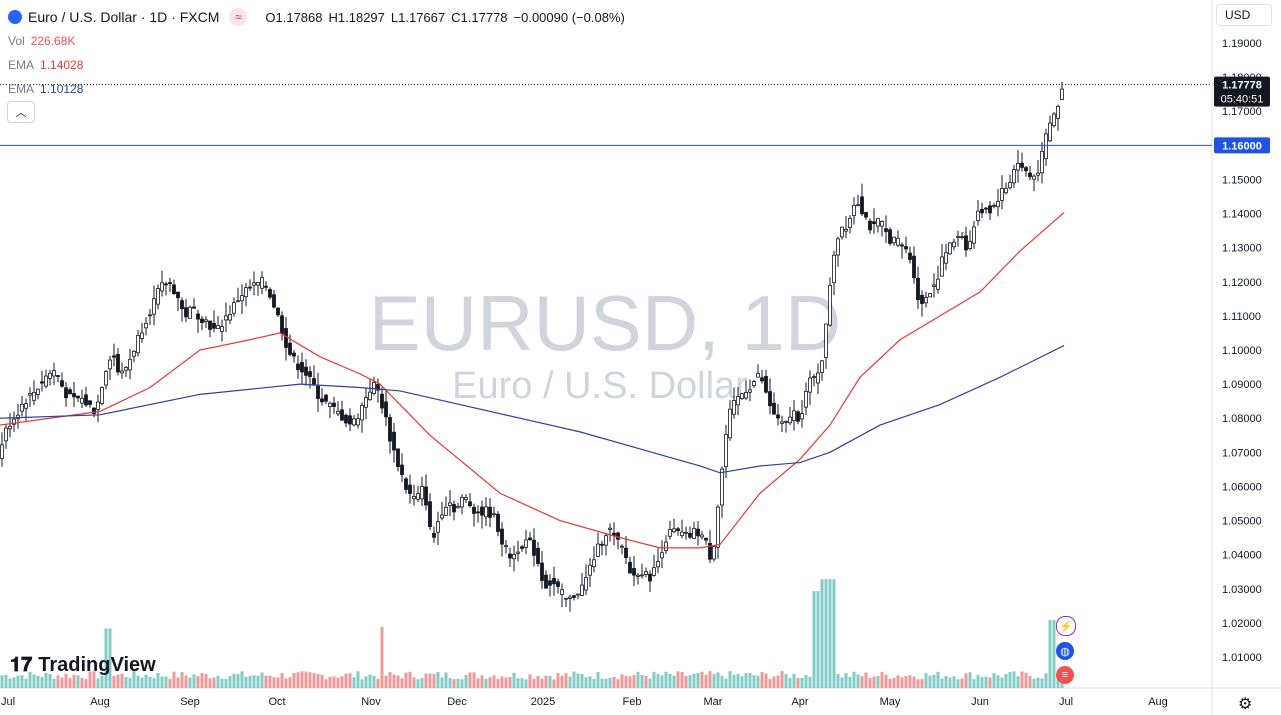 The width and height of the screenshot is (1281, 715). What do you see at coordinates (21, 89) in the screenshot?
I see `ema2-label: EMA` at bounding box center [21, 89].